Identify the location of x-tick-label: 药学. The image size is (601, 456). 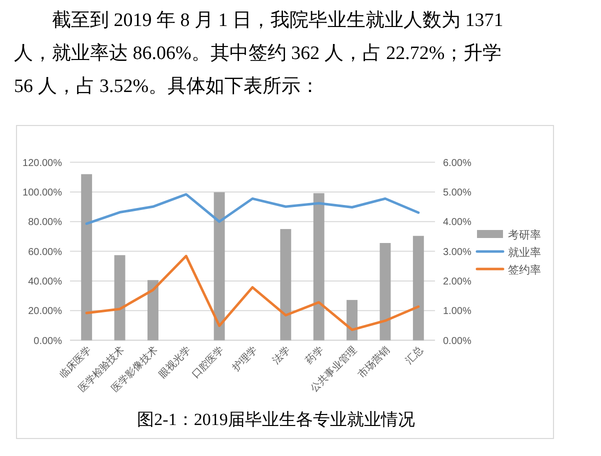
(314, 355).